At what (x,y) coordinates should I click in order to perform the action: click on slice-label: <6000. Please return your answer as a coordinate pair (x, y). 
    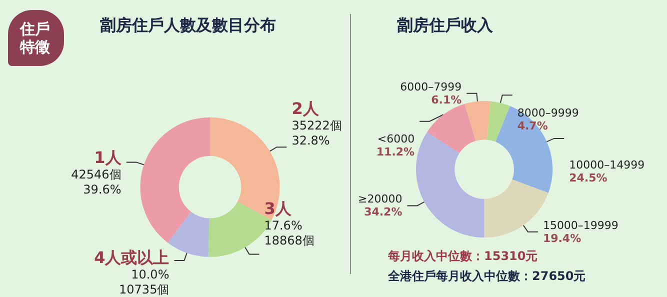
    Looking at the image, I should click on (396, 139).